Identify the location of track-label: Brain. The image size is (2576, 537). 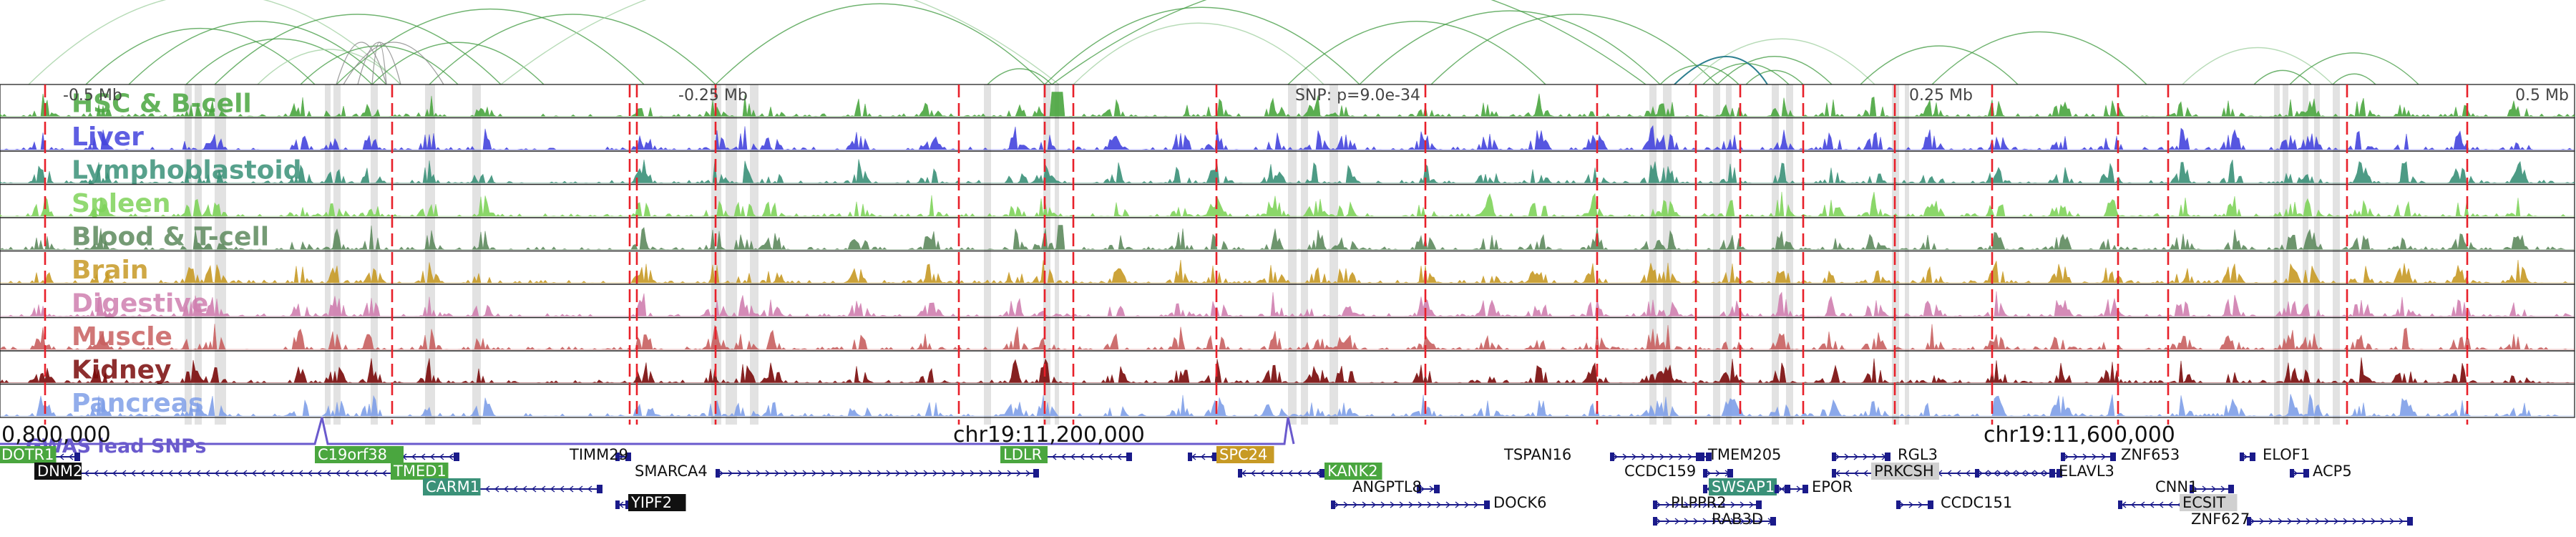
(110, 270).